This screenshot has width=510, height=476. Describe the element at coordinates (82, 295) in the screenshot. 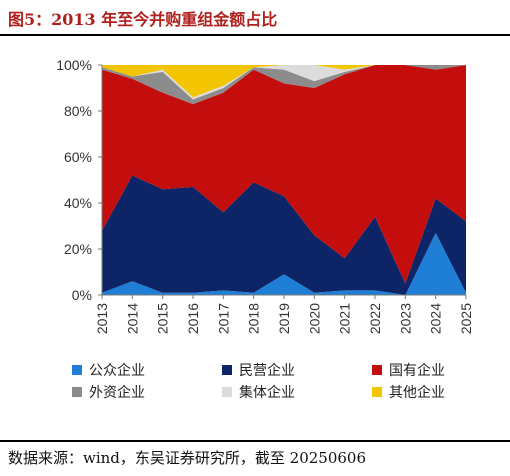

I see `y-tick-label: 0%` at that location.